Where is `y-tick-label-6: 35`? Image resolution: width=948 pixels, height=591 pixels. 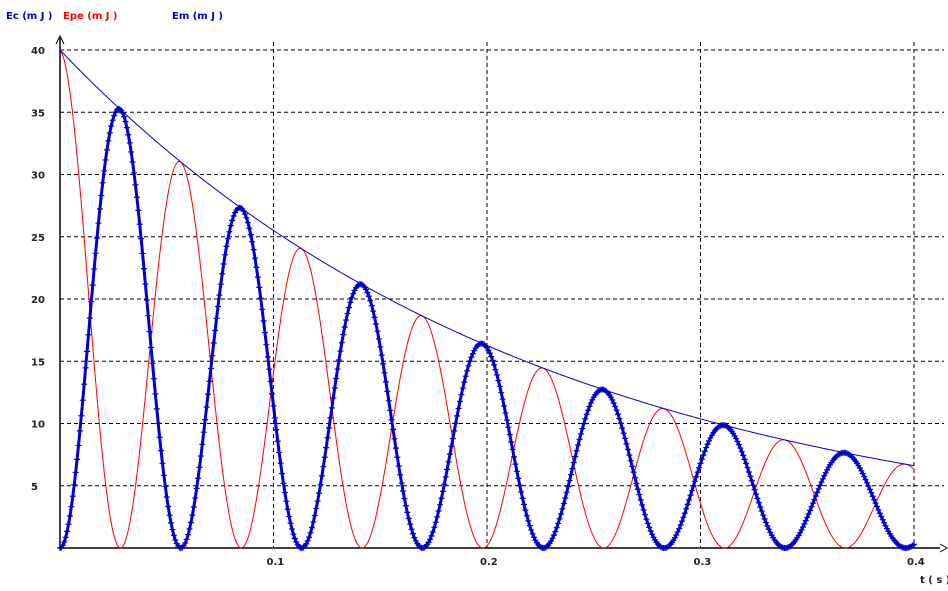 y-tick-label-6: 35 is located at coordinates (38, 113).